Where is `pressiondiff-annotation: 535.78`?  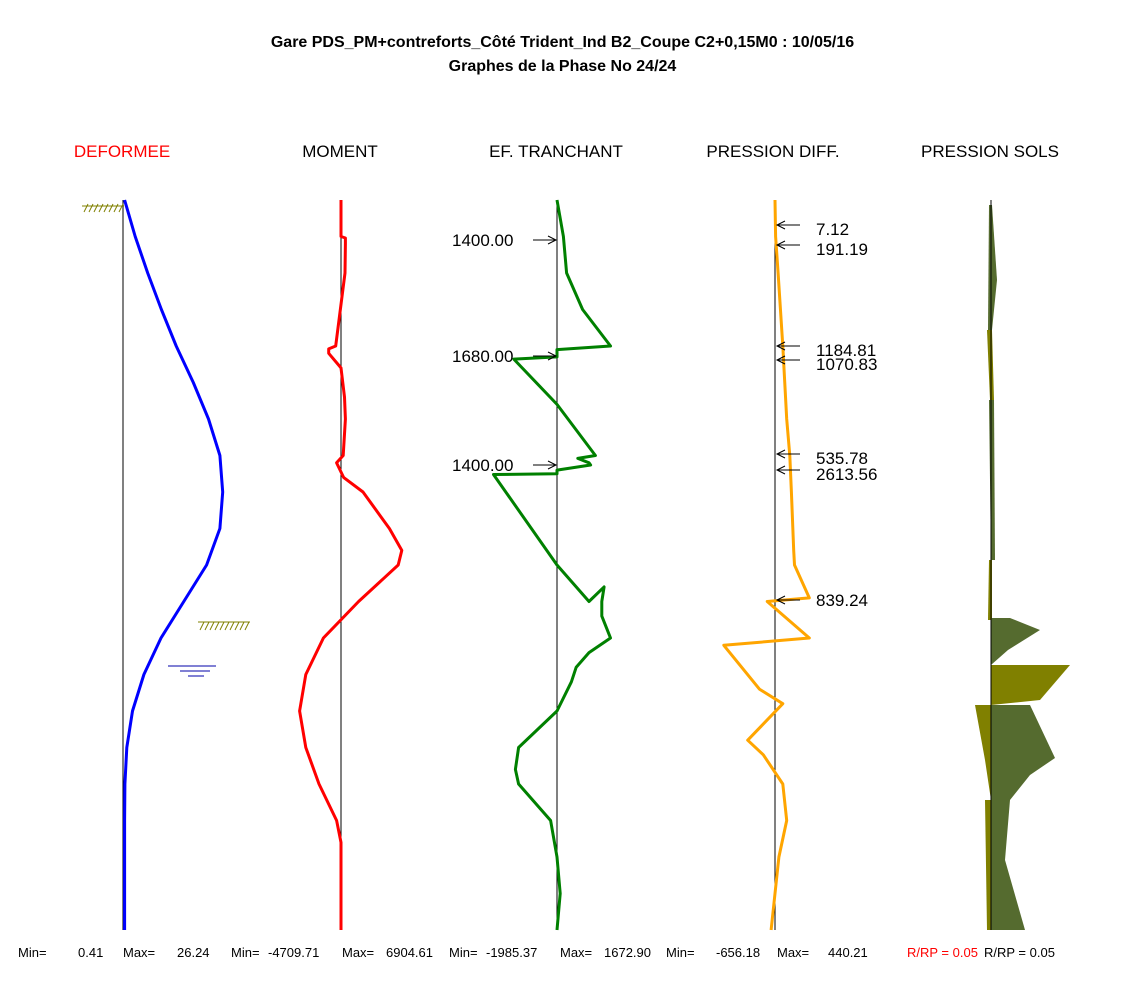 pressiondiff-annotation: 535.78 is located at coordinates (842, 458).